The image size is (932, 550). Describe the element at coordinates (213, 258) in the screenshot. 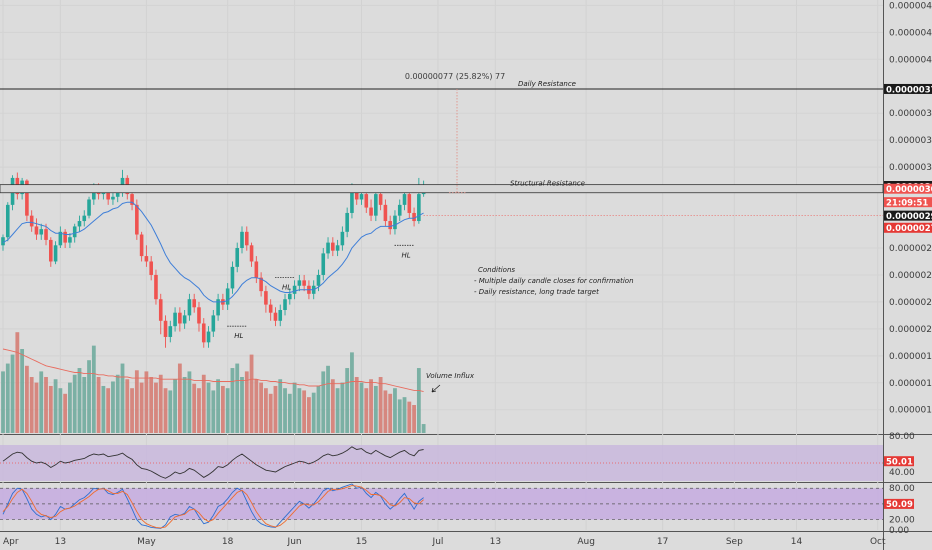

I see `price-candles` at that location.